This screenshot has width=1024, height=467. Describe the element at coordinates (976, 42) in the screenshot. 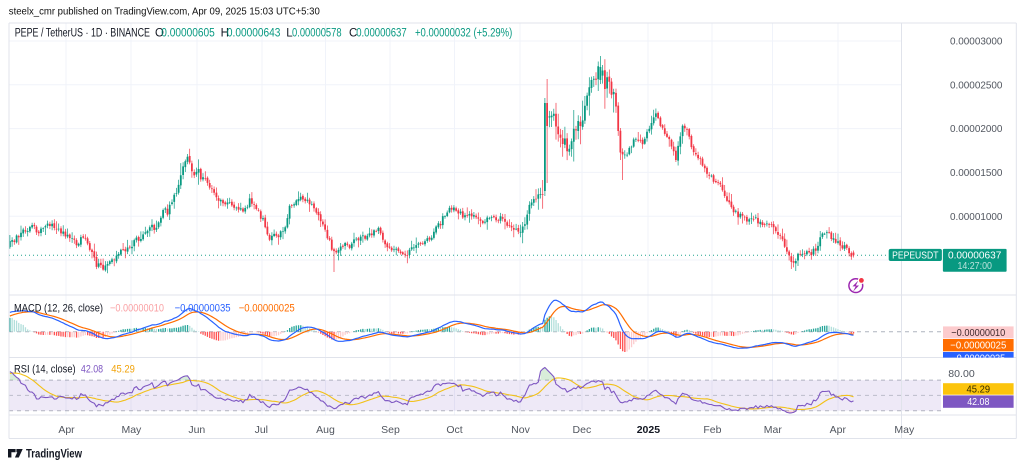

I see `svg-text: 0.00003000` at that location.